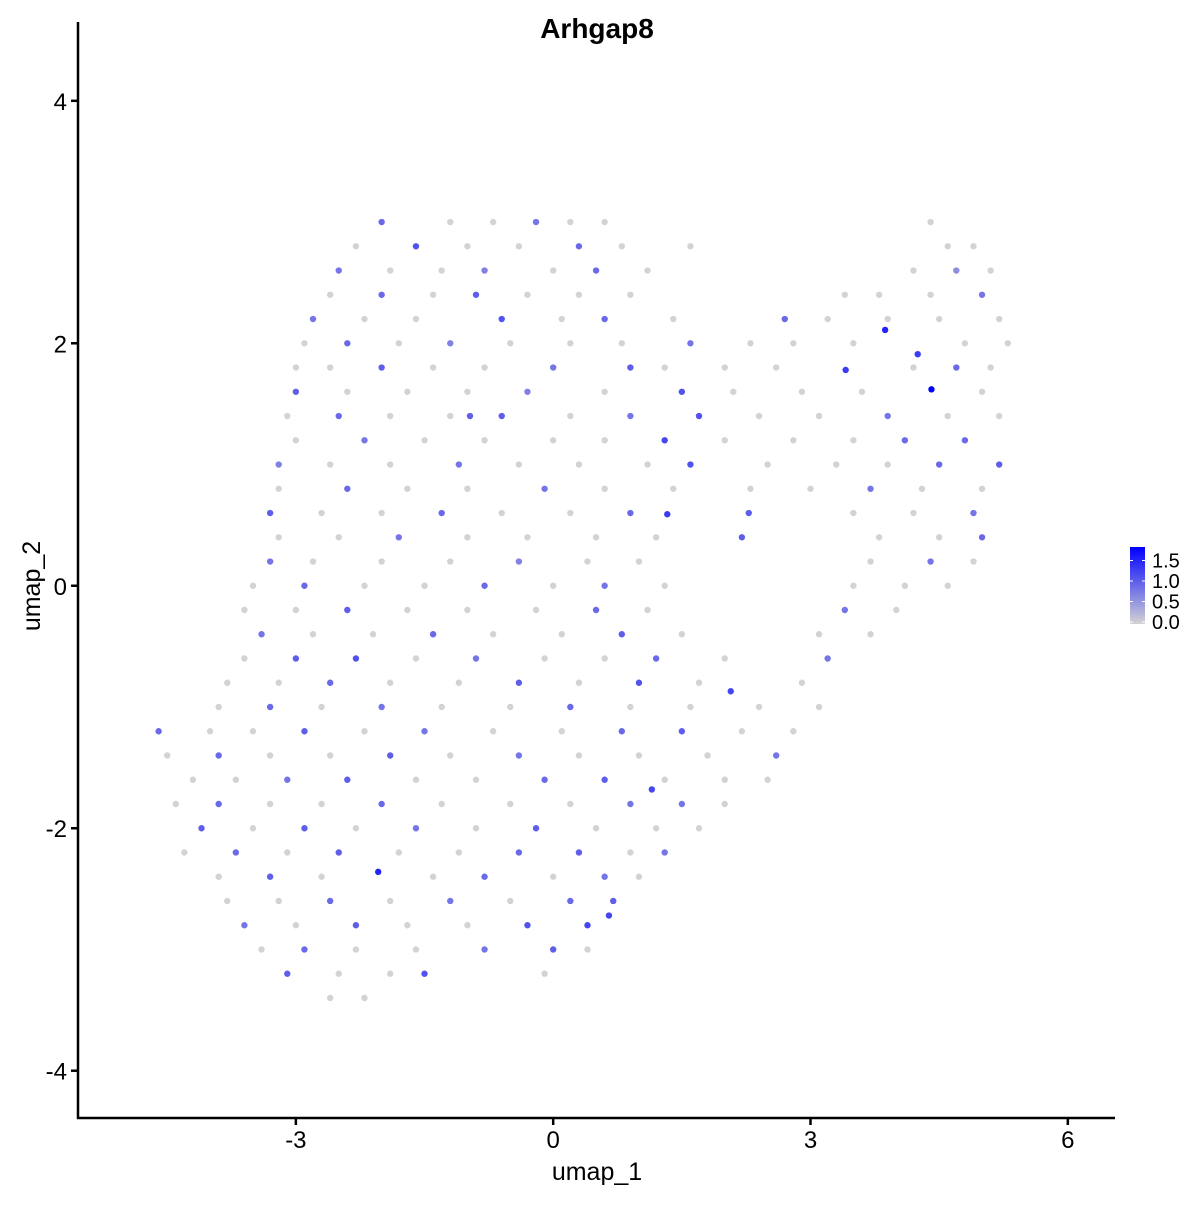  What do you see at coordinates (810, 1140) in the screenshot?
I see `x-tick-label: 3` at bounding box center [810, 1140].